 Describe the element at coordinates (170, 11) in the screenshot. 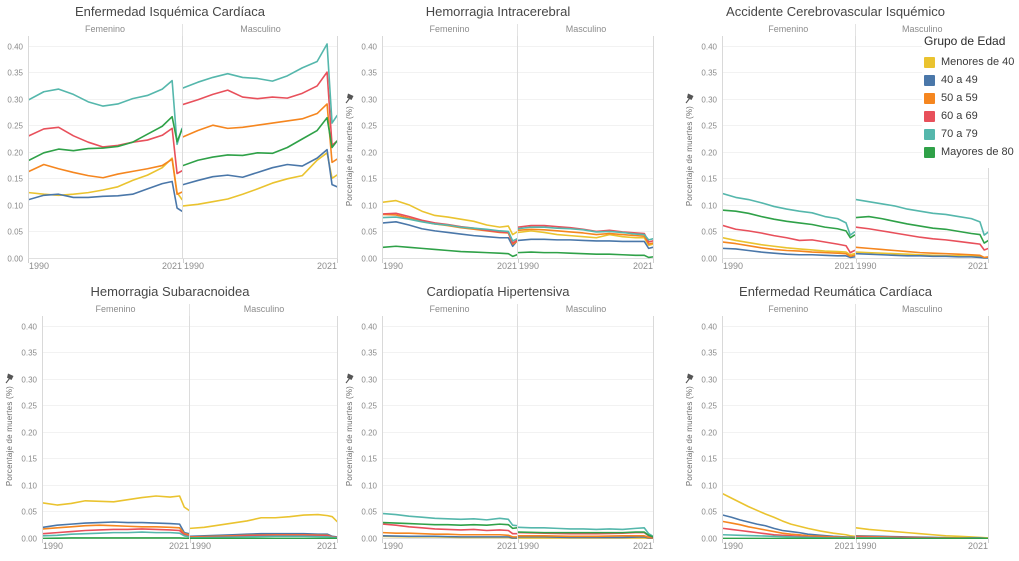

I see `chart-title: Enfermedad Isquémica Cardíaca` at that location.